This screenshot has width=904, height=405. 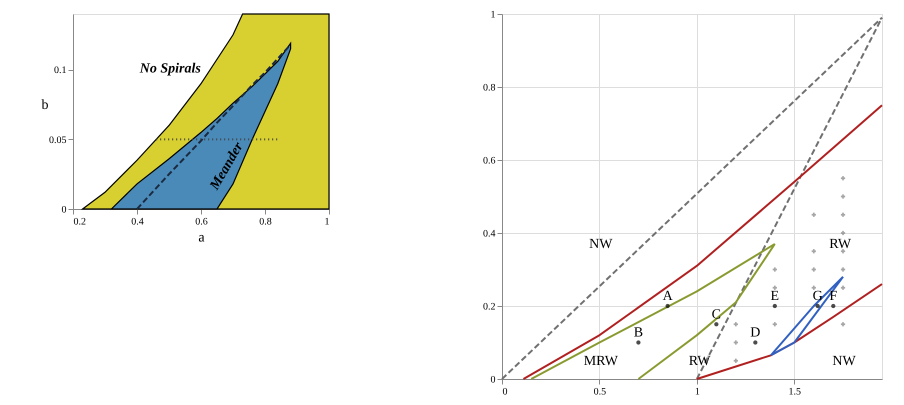 I want to click on annotation: B, so click(x=639, y=333).